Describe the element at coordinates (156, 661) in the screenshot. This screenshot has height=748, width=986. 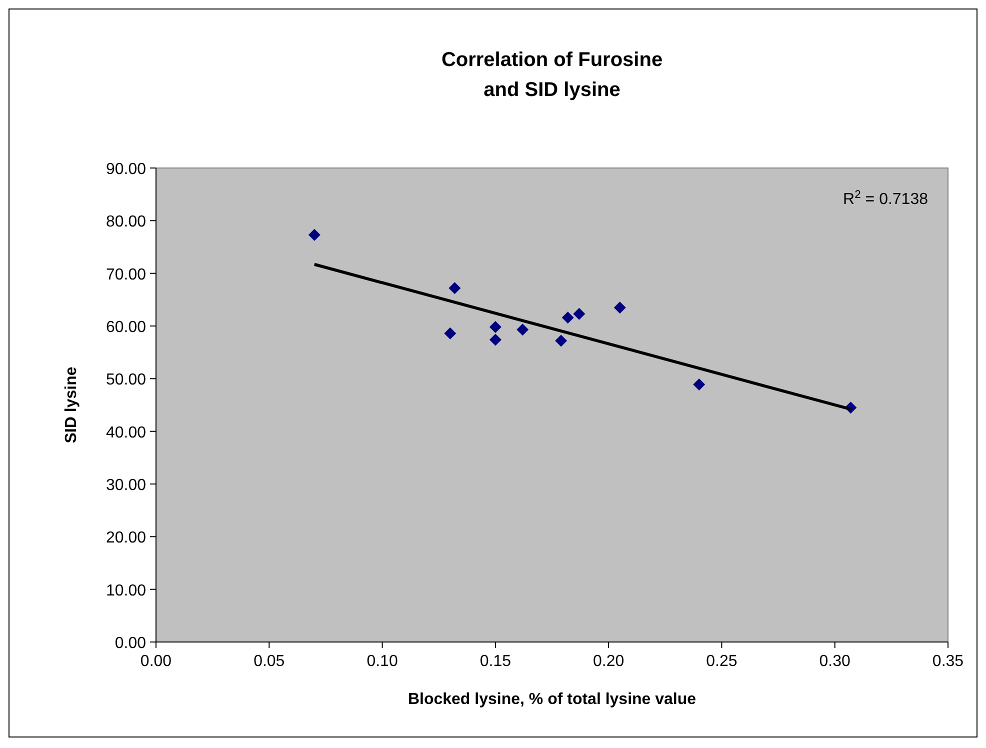
I see `x-tick-label: 0.00` at that location.